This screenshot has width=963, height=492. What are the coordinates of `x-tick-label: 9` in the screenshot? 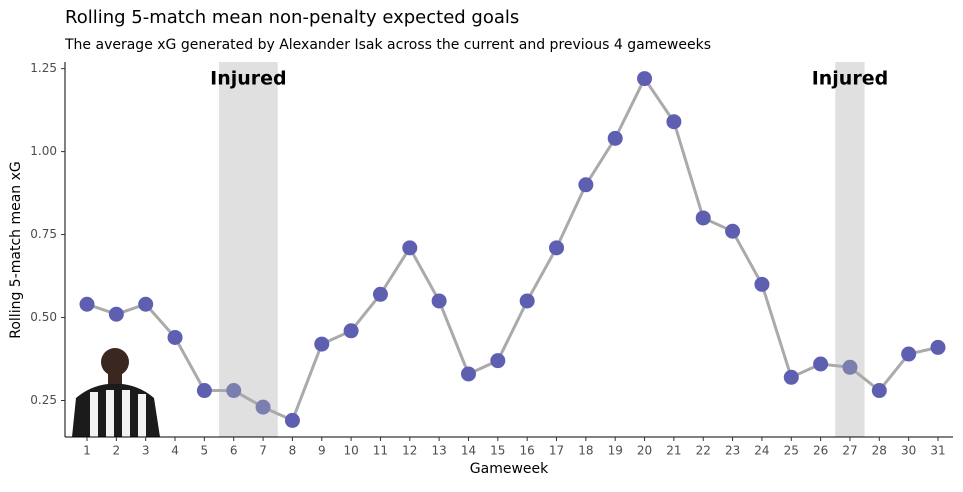 It's located at (322, 451).